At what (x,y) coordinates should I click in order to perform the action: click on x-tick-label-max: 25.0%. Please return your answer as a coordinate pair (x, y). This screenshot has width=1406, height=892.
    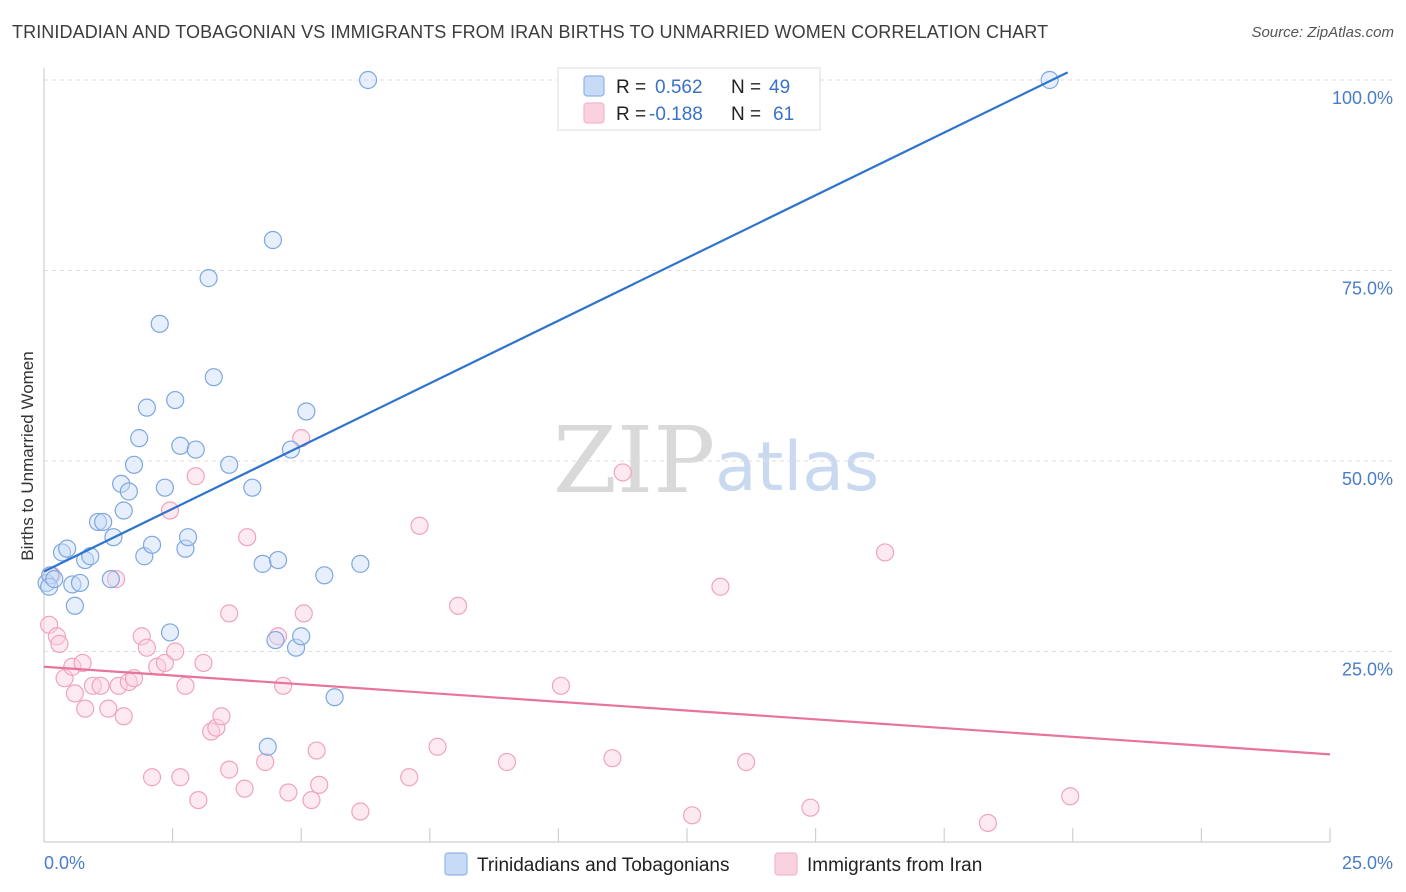
    Looking at the image, I should click on (1367, 863).